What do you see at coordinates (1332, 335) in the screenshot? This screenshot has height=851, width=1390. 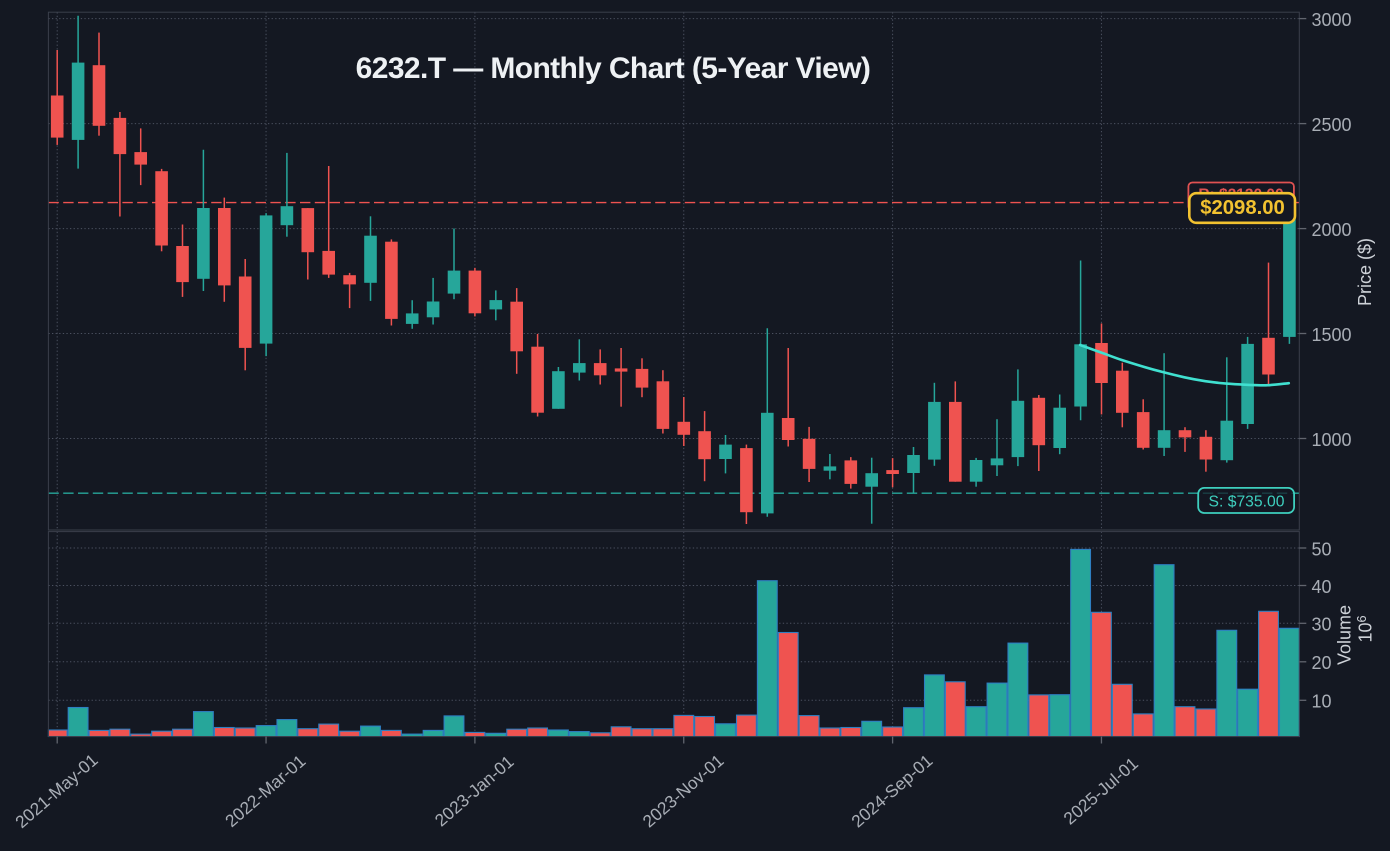 I see `svg-text: 1500` at bounding box center [1332, 335].